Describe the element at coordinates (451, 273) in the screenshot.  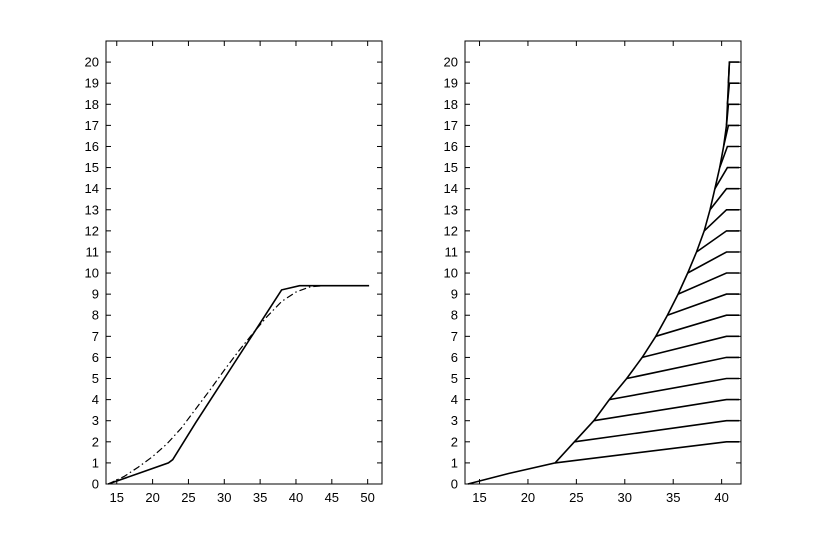
I see `right-y-tick-label: 10` at that location.